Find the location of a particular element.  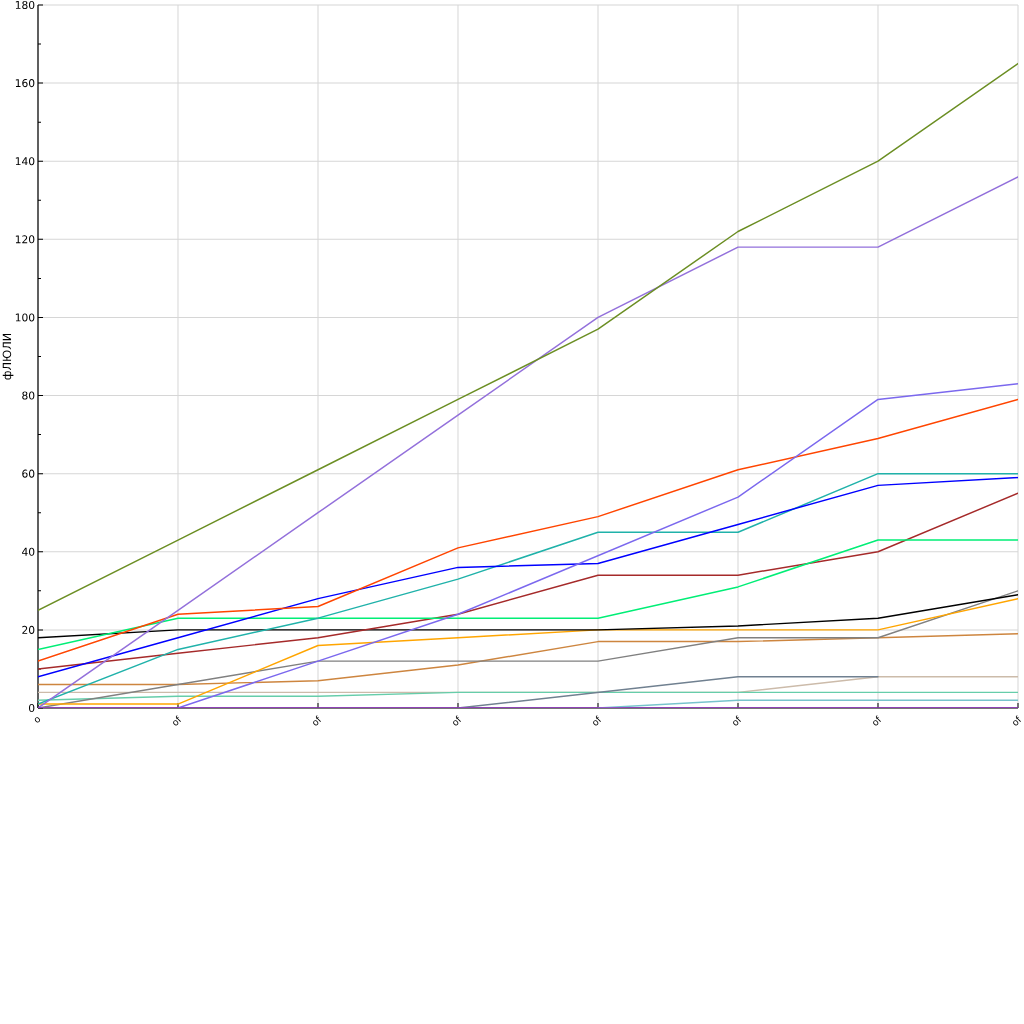

y-tick-label: 180 is located at coordinates (25, 5).